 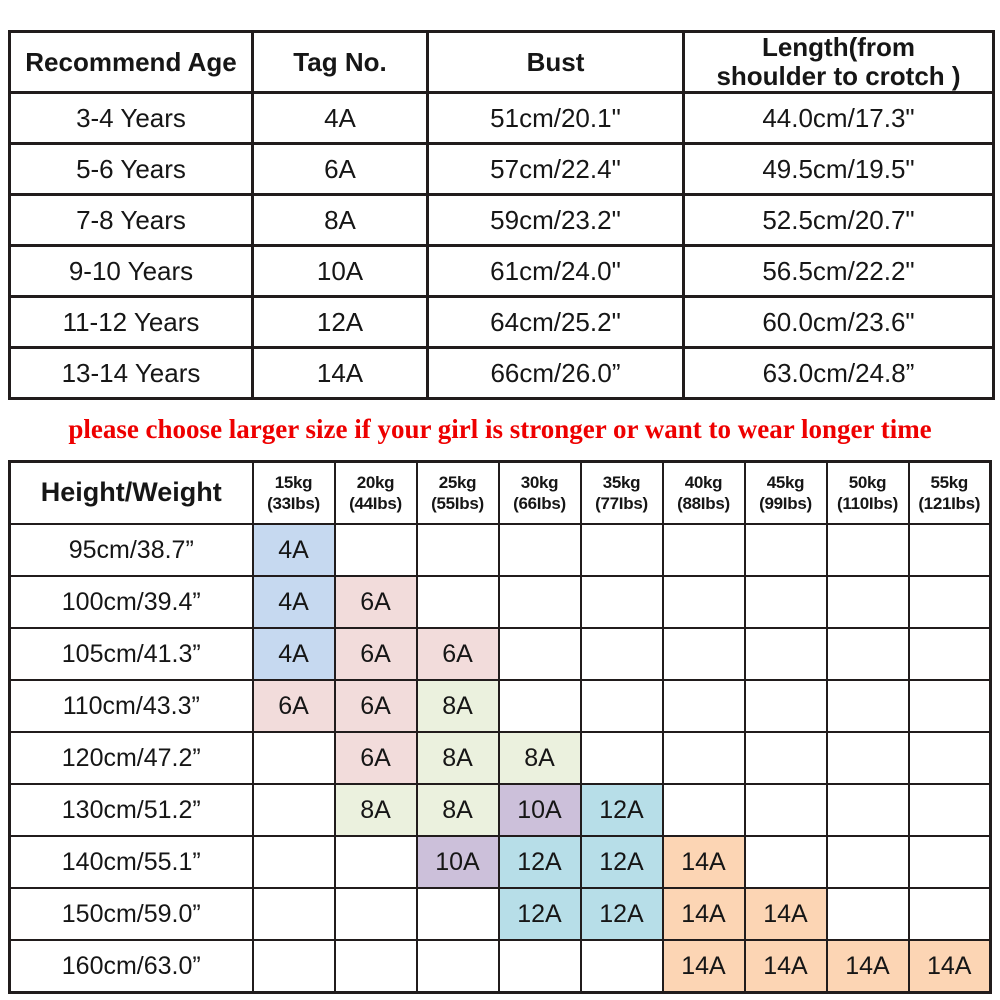 I want to click on tag-no-cell: 6A, so click(x=340, y=169).